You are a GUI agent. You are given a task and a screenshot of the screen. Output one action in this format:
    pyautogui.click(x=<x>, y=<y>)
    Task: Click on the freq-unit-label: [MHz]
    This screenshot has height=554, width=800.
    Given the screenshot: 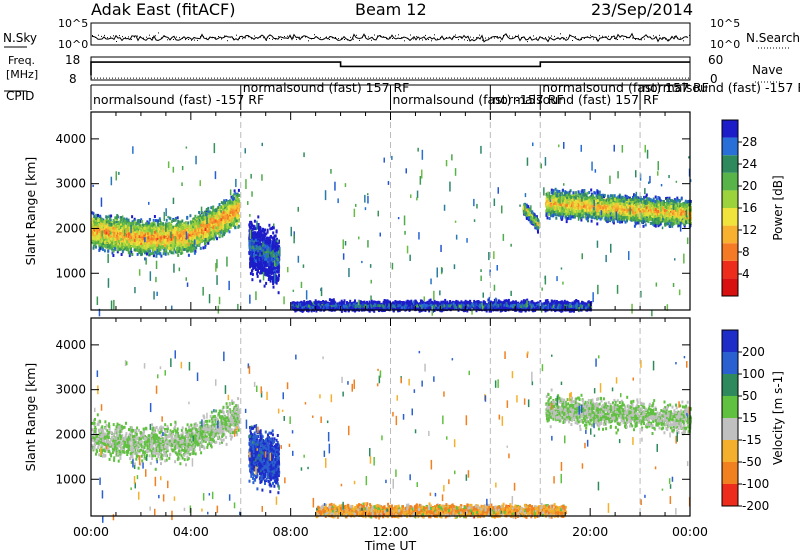 What is the action you would take?
    pyautogui.click(x=22, y=74)
    